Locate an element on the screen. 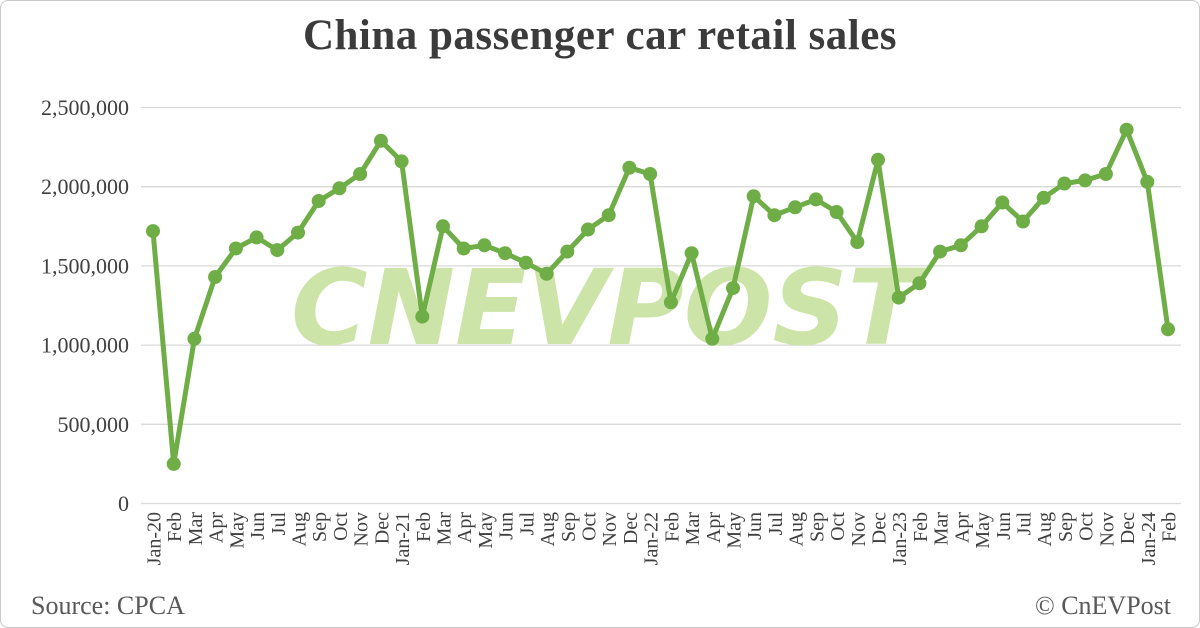  copyright-label: © CnEVPost is located at coordinates (1102, 605).